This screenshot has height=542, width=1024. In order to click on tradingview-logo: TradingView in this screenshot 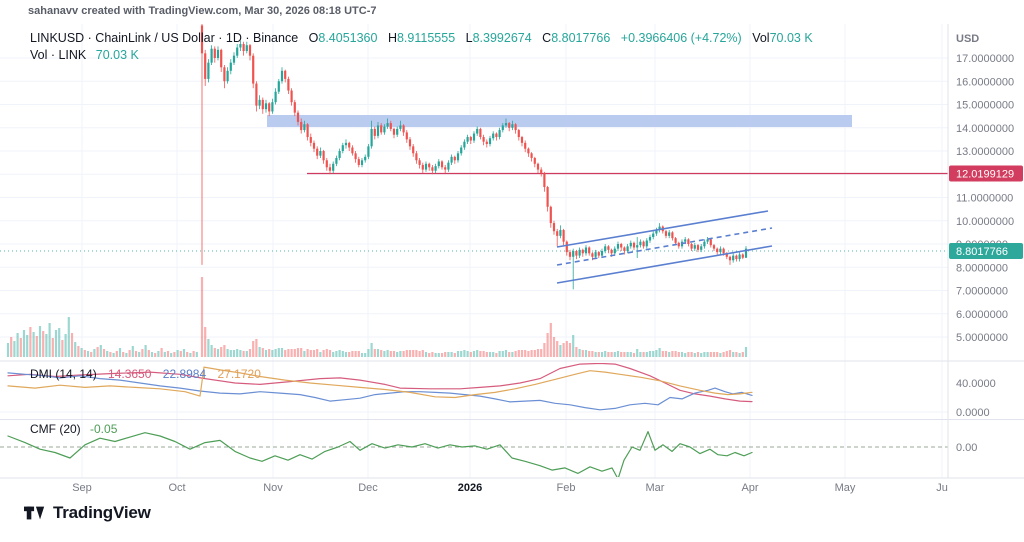, I will do `click(87, 513)`.